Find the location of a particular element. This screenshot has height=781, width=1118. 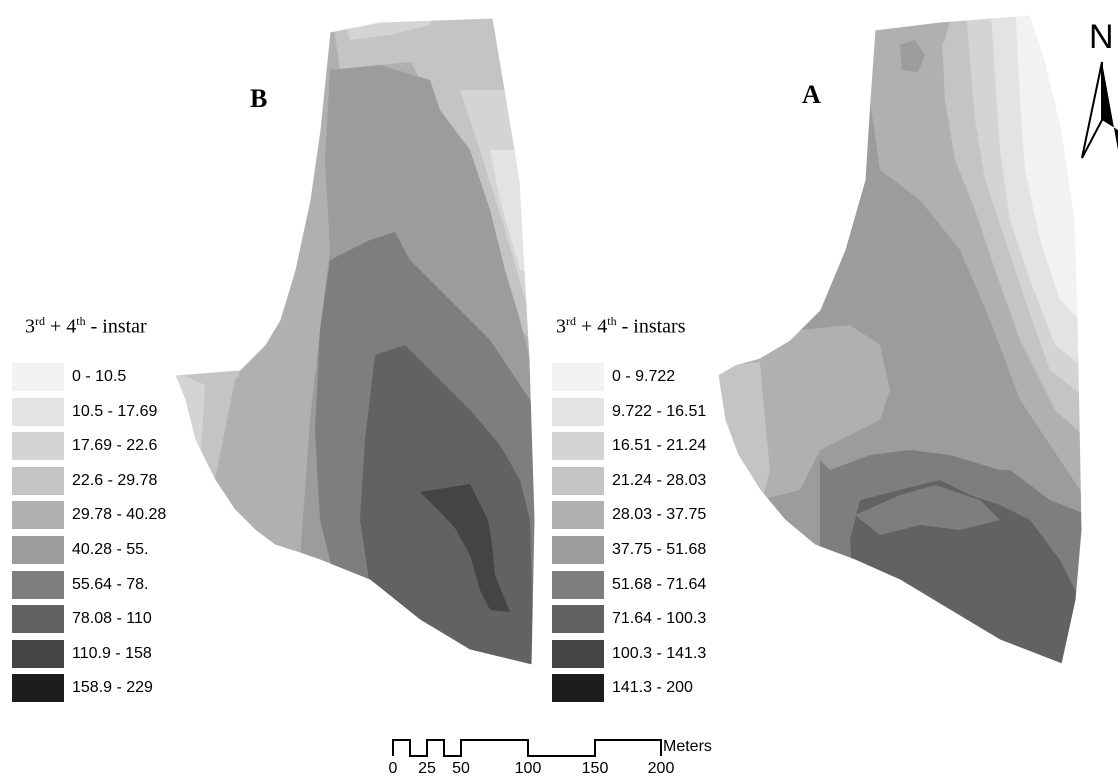

legend-label: 10.5 - 17.69 is located at coordinates (115, 411).